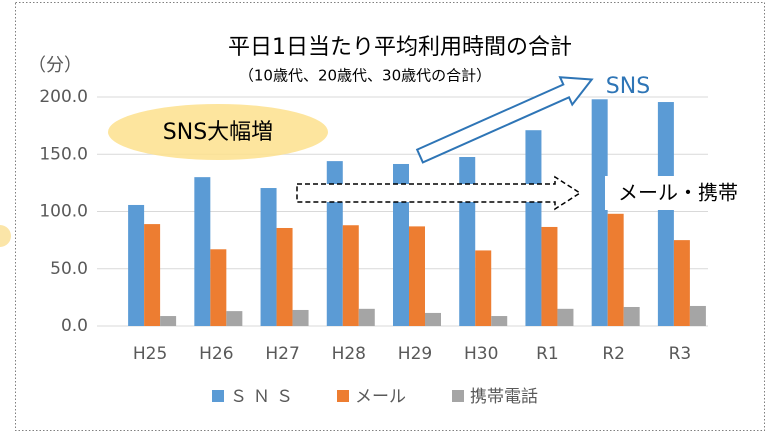 The width and height of the screenshot is (775, 440). What do you see at coordinates (264, 397) in the screenshot?
I see `legend-label: ＳＮＳ` at bounding box center [264, 397].